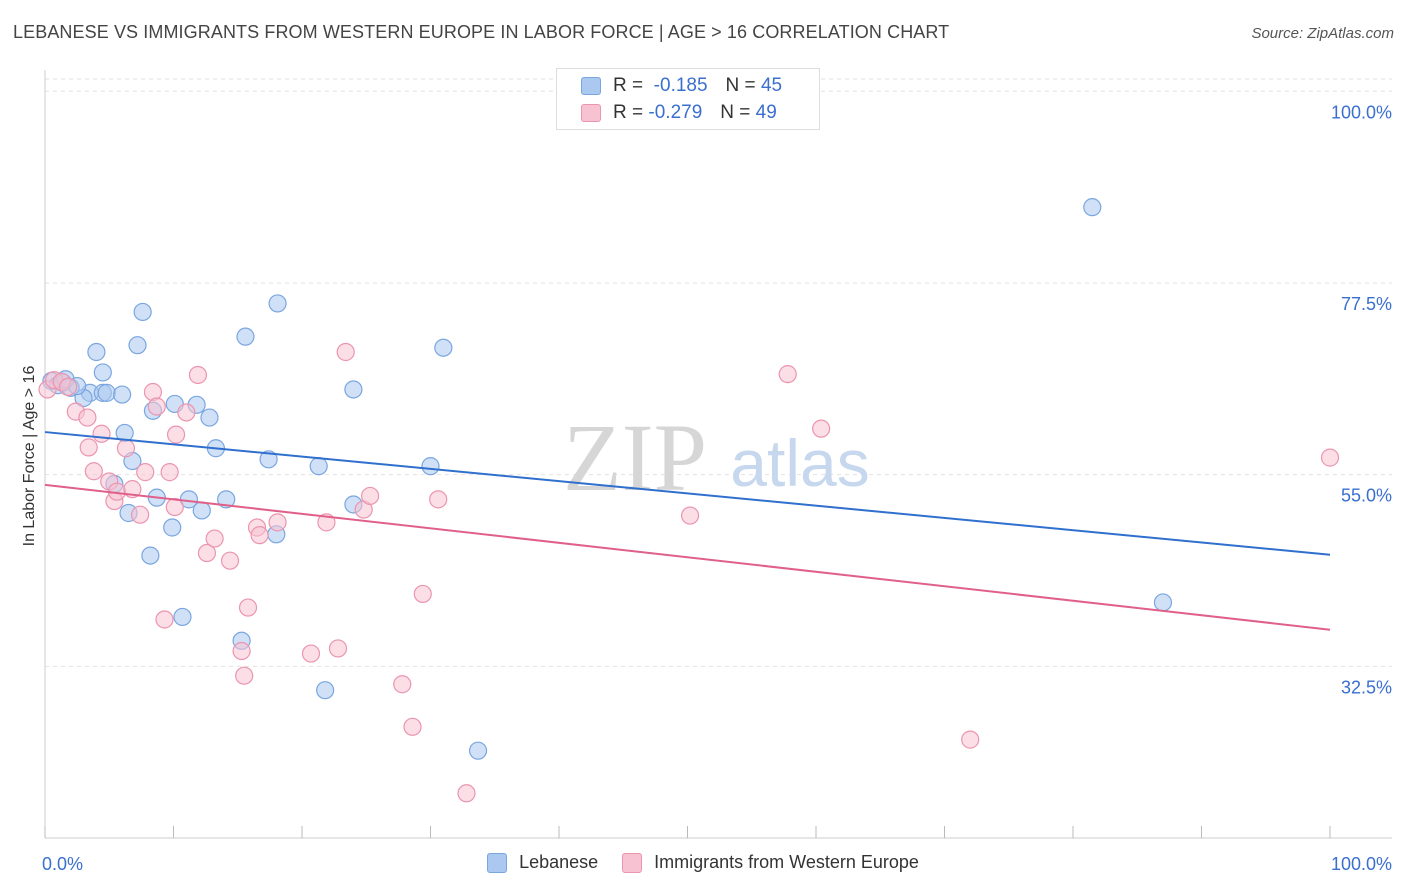 The image size is (1406, 892). I want to click on source-credit: Source: ZipAtlas.com, so click(1322, 33).